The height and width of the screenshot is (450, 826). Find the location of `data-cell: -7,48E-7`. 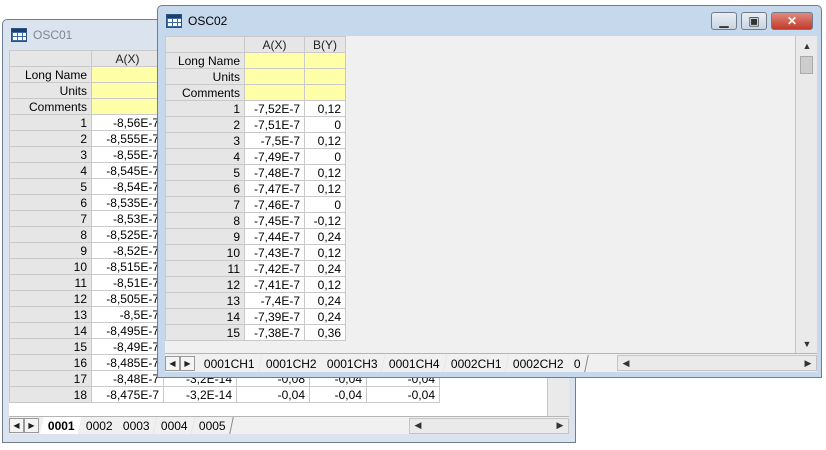

data-cell: -7,48E-7 is located at coordinates (274, 172).